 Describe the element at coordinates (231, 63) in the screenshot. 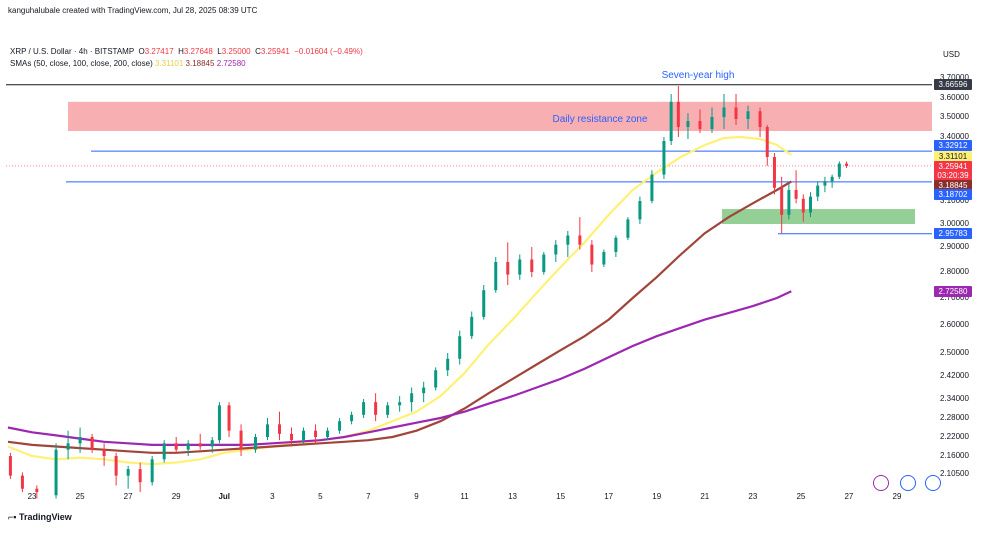

I see `sma200-value: 2.72580` at that location.